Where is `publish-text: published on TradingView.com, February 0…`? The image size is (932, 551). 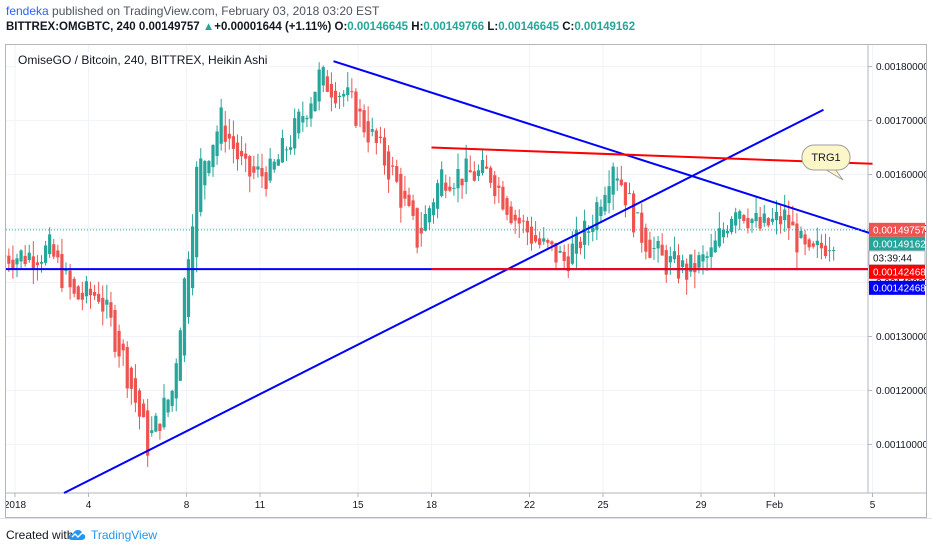 publish-text: published on TradingView.com, February 0… is located at coordinates (214, 11).